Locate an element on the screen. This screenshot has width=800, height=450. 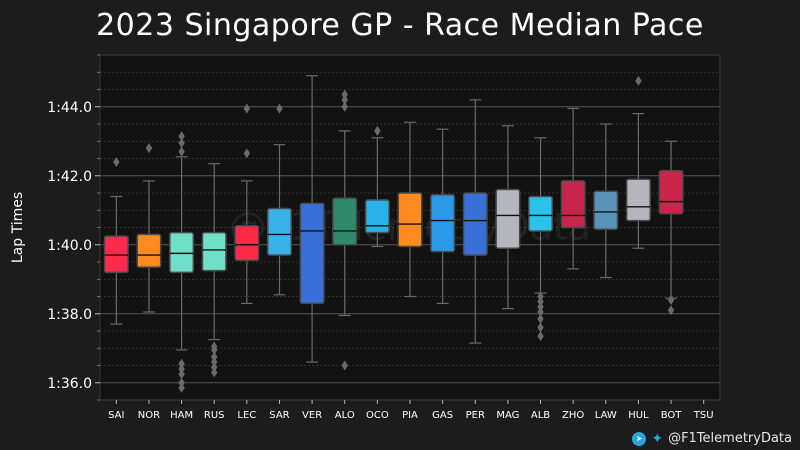
y-axis-label: Lap Times is located at coordinates (18, 227).